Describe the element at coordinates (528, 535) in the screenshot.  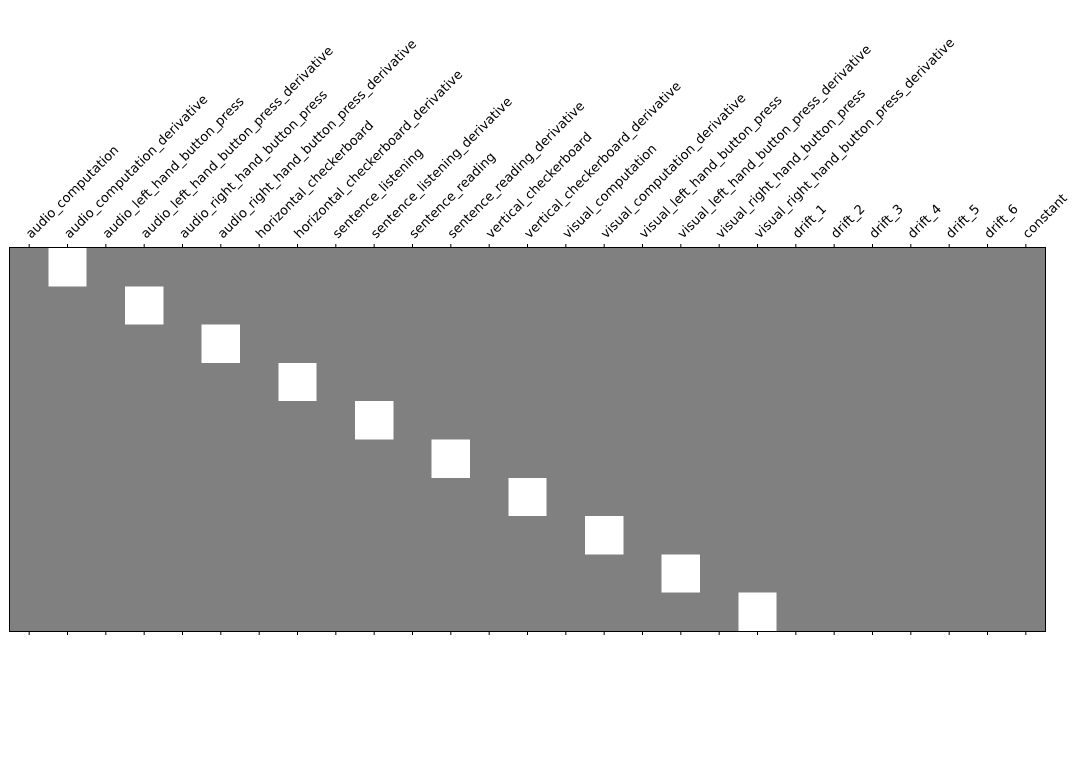
I see `heatmap-cell-r7-c13` at that location.